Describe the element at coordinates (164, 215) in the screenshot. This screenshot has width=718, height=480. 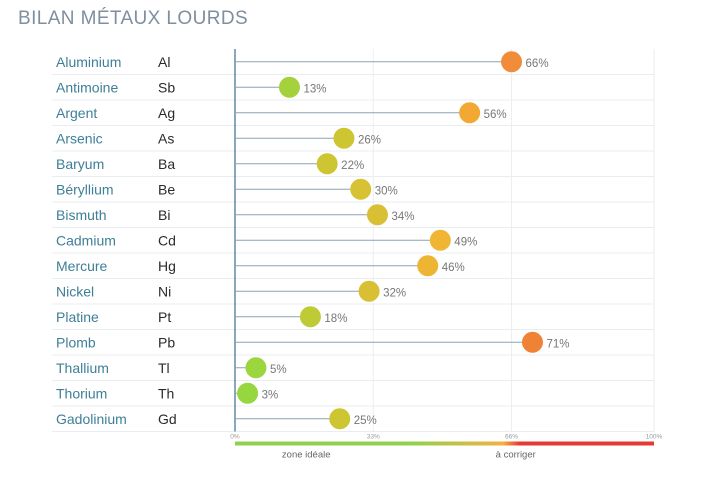
I see `row-symbol: Bi` at that location.